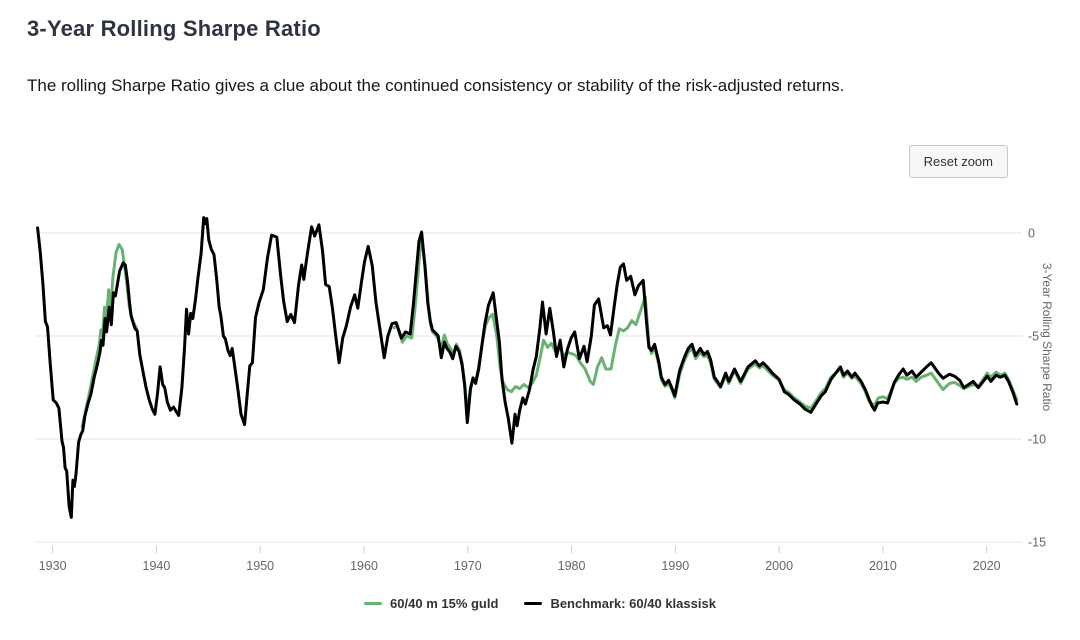 The image size is (1080, 640). I want to click on legend-label-0: 60/40 m 15% guld, so click(444, 603).